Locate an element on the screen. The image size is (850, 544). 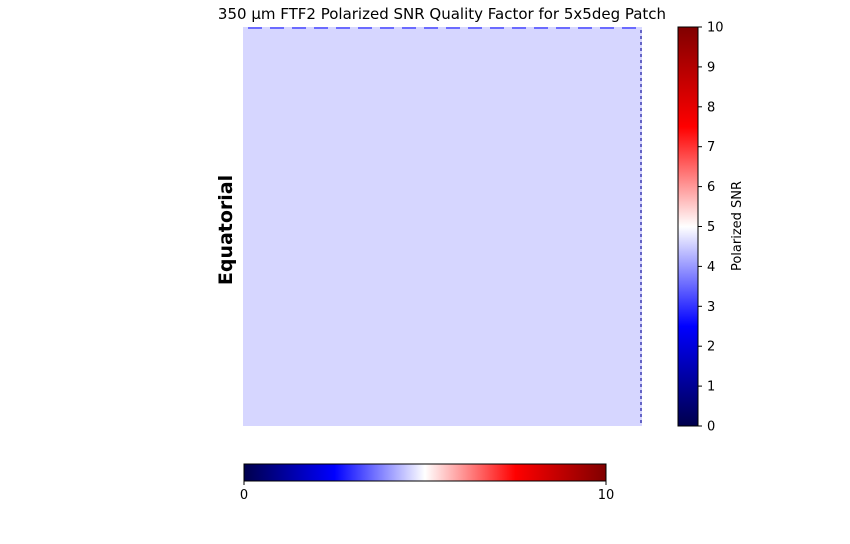
colorbar-bottom-ticks: 0 10 is located at coordinates (427, 492).